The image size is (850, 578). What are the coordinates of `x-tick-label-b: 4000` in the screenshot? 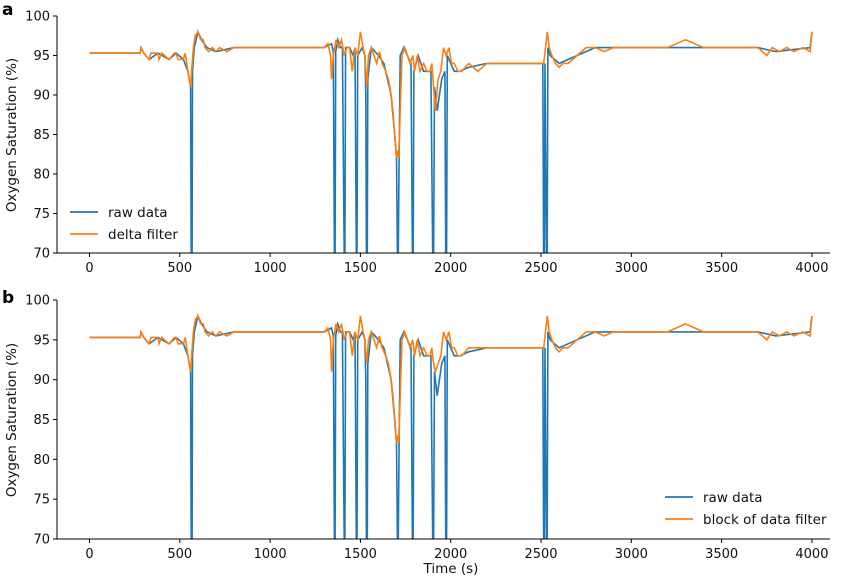 It's located at (811, 554).